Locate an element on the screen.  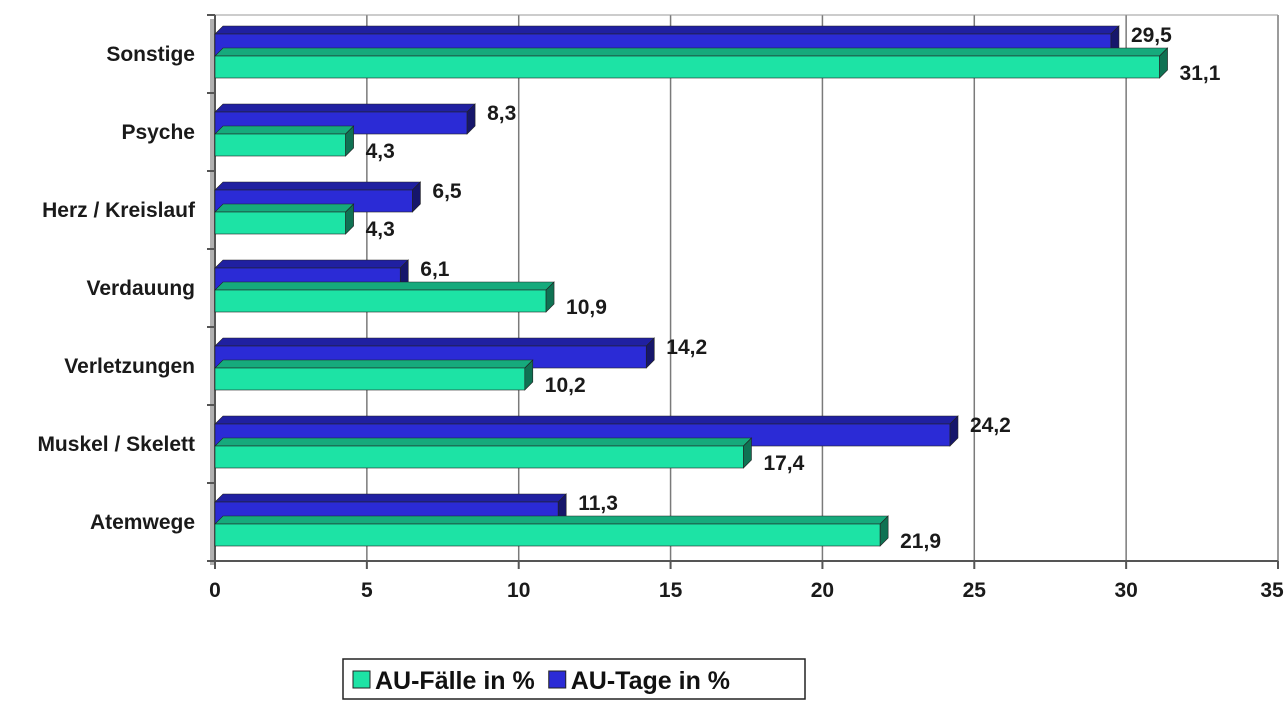
data-label: 10,9 is located at coordinates (586, 307).